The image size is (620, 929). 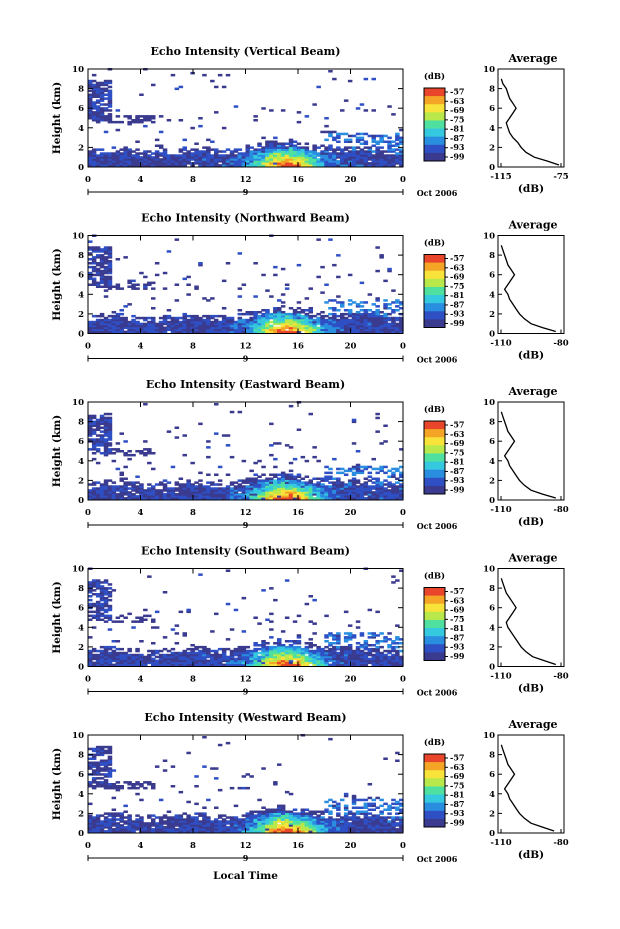 I want to click on colorbar-swatch, so click(x=434, y=133).